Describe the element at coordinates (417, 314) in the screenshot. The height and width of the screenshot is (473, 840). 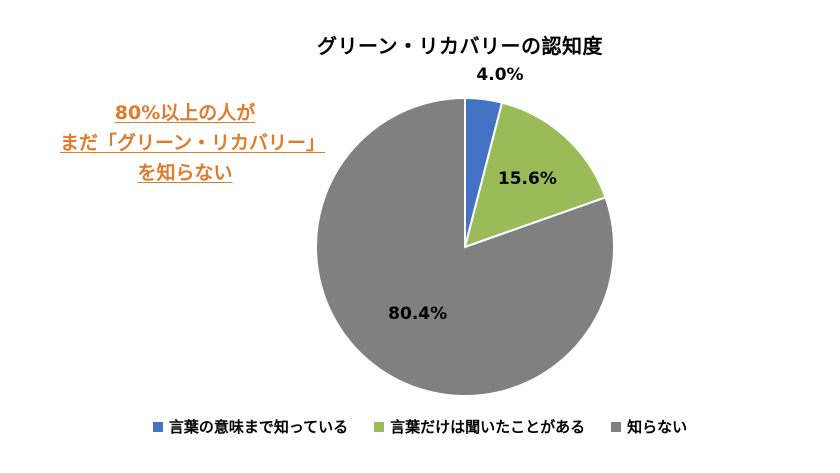
I see `data-label: 80.4%` at that location.